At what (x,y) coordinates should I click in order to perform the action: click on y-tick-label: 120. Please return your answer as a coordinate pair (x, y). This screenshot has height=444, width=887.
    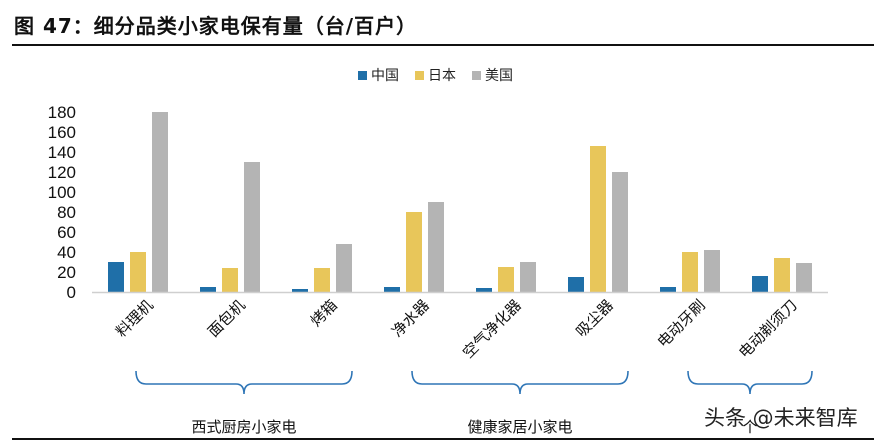
    Looking at the image, I should click on (62, 172).